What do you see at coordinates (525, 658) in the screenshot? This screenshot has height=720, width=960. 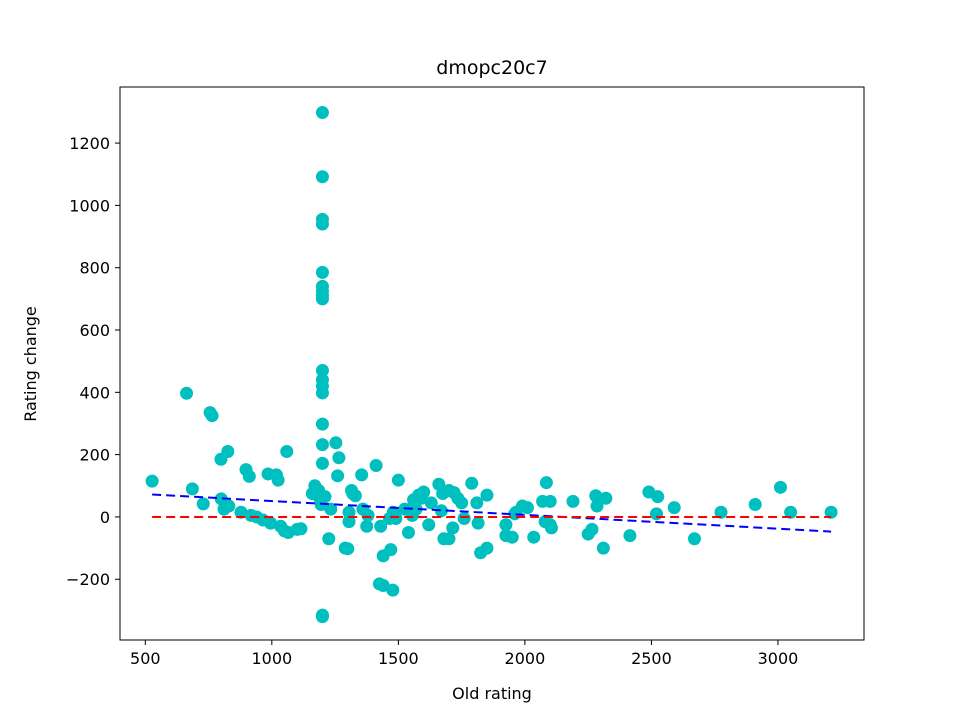 I see `x-tick-label: 2000` at bounding box center [525, 658].